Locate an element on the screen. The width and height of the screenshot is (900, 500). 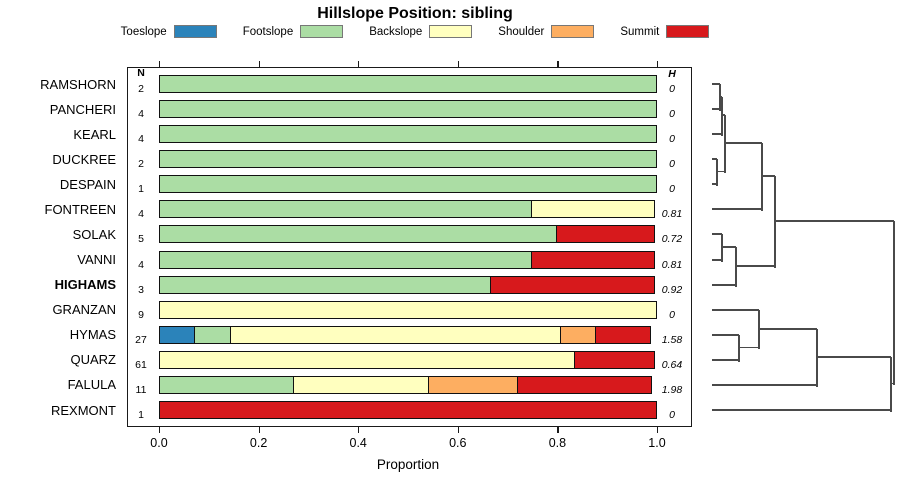
row-label-falula: FALULA is located at coordinates (91, 385).